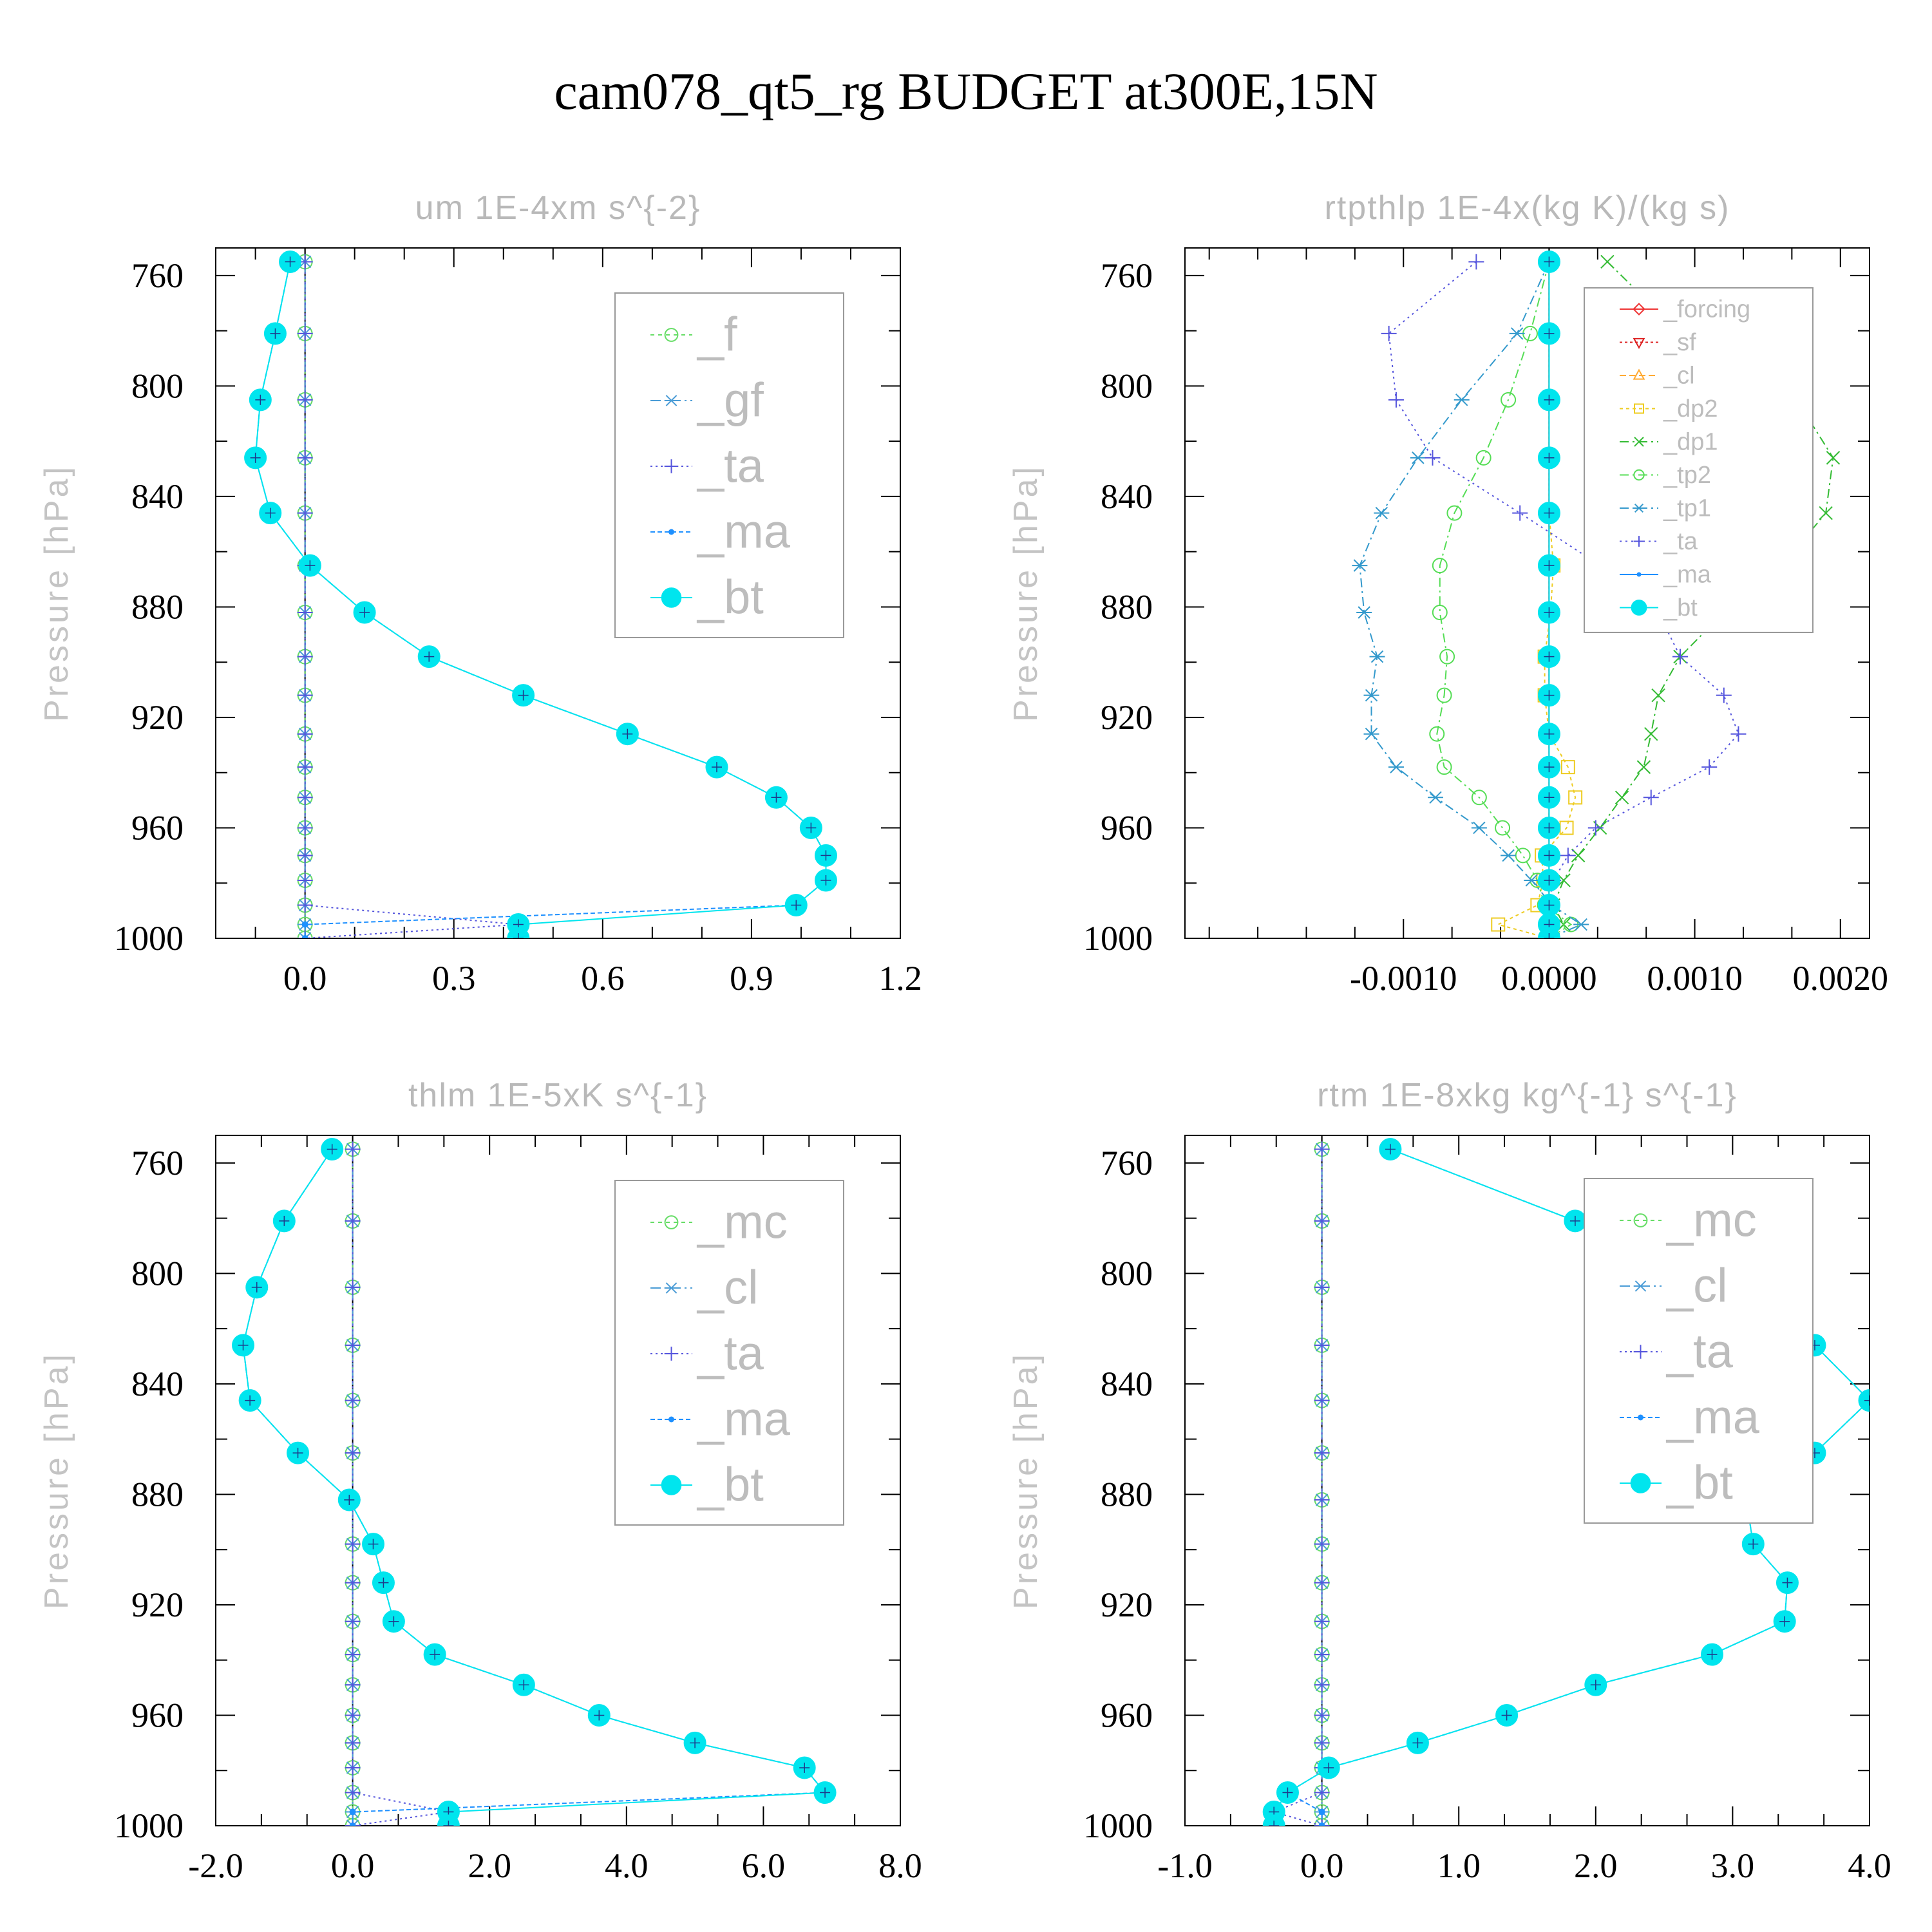  What do you see at coordinates (1403, 978) in the screenshot?
I see `x-tick-label: -0.0010` at bounding box center [1403, 978].